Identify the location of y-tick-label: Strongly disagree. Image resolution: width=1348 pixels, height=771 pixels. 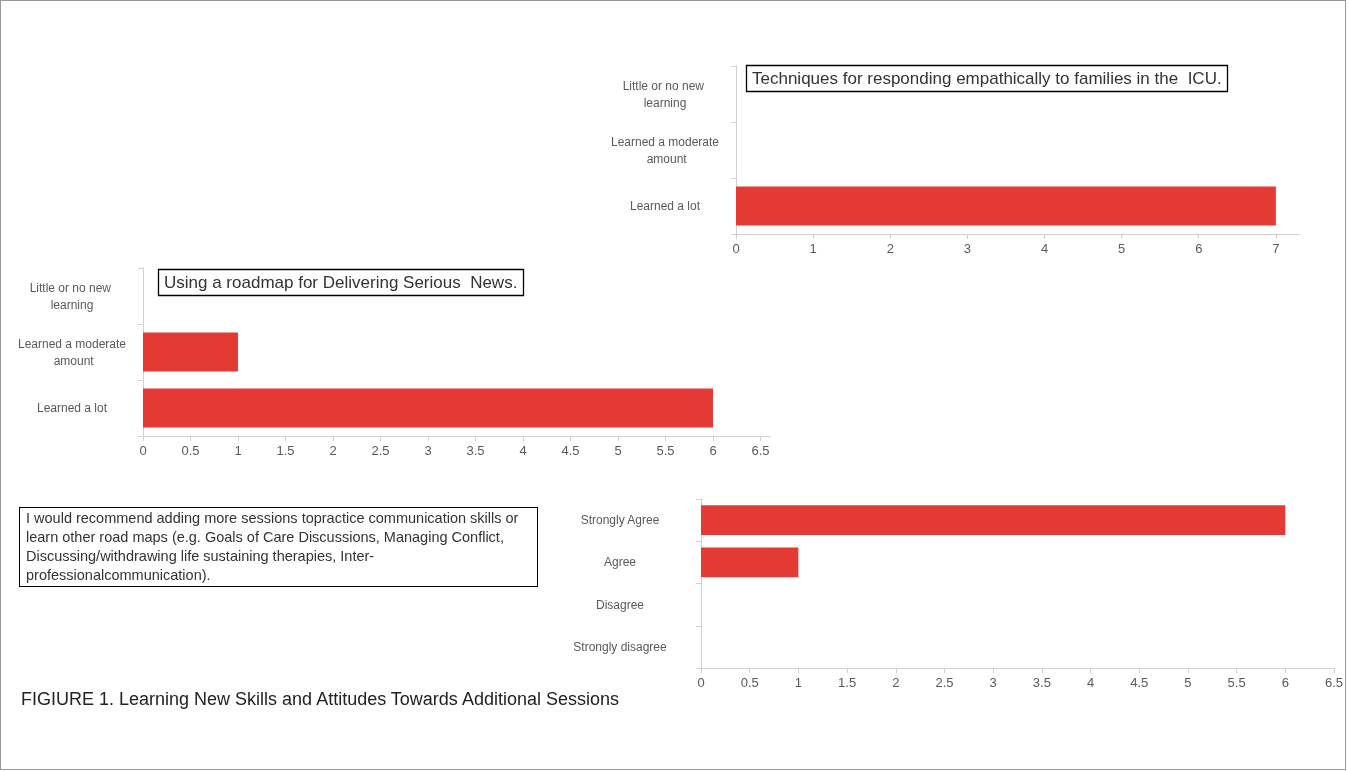
(620, 646).